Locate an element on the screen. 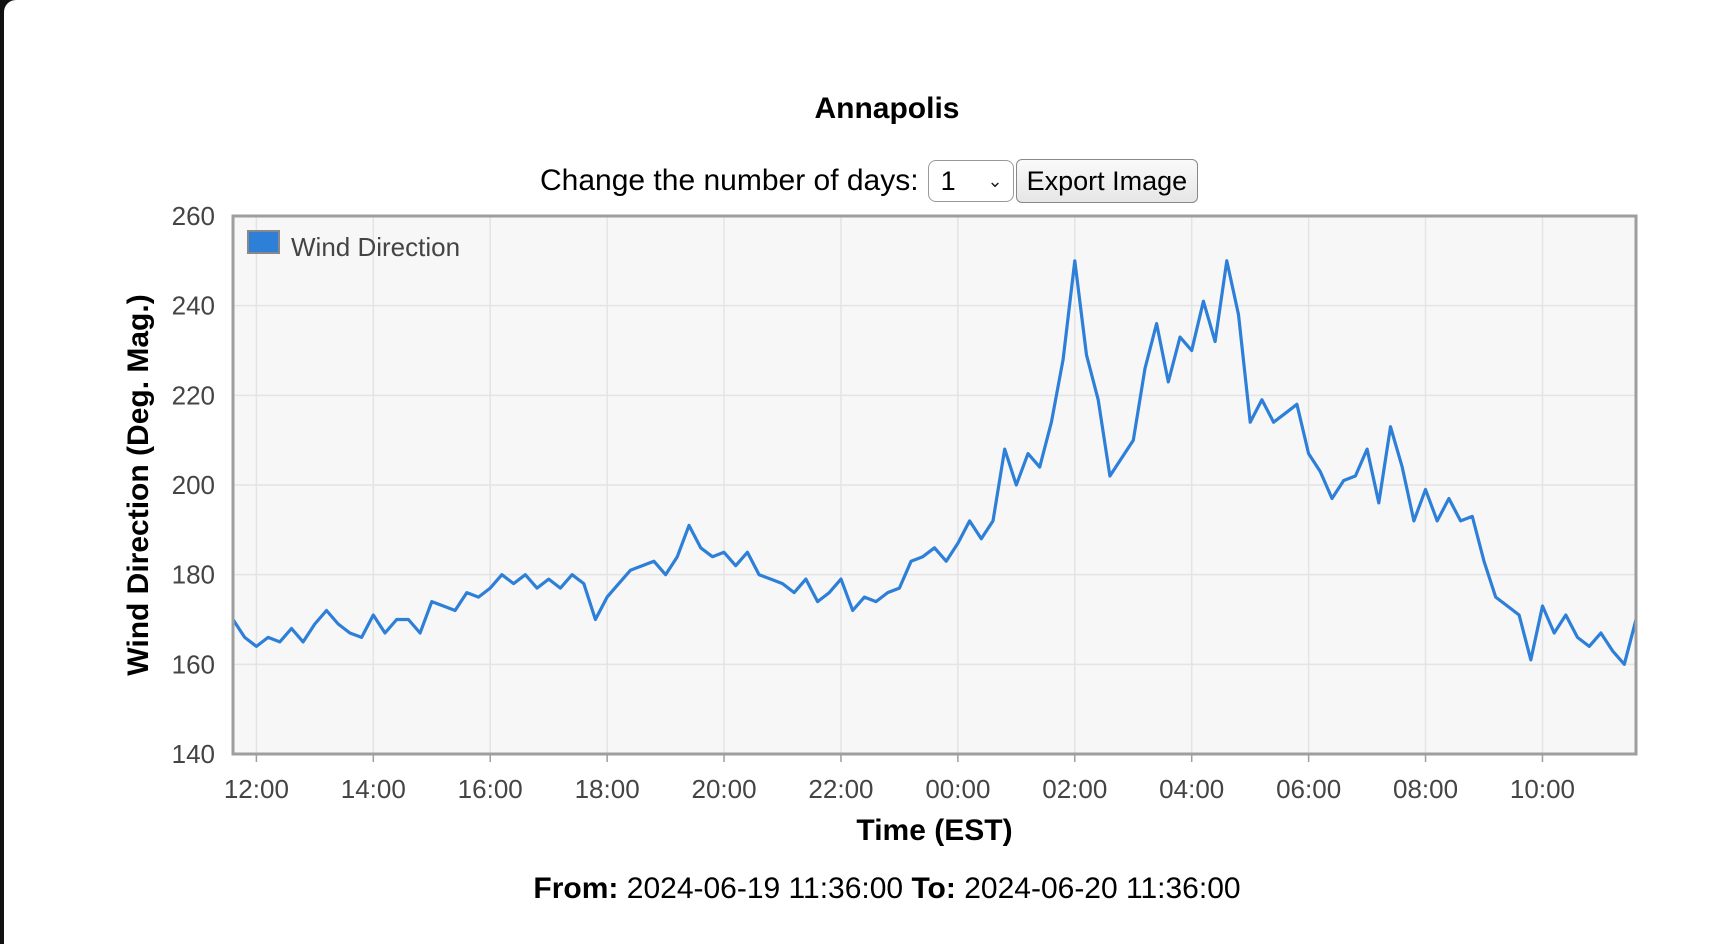 The height and width of the screenshot is (944, 1734). y-axis-ticks: 140 160 180 200 220 240 260 is located at coordinates (193, 485).